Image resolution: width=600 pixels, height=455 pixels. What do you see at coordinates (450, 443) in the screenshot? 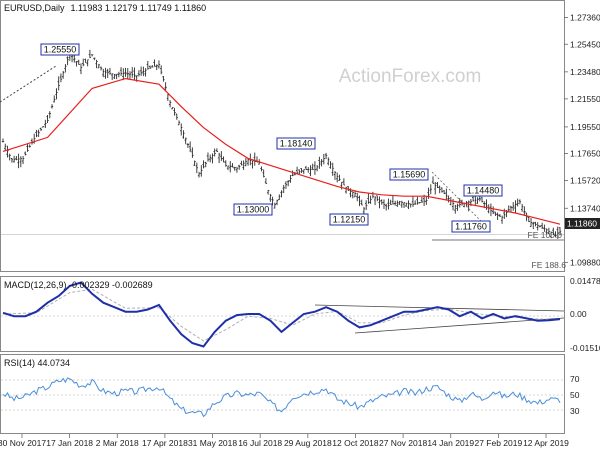
I see `x-tick-label: 14 Jan 2019` at bounding box center [450, 443].